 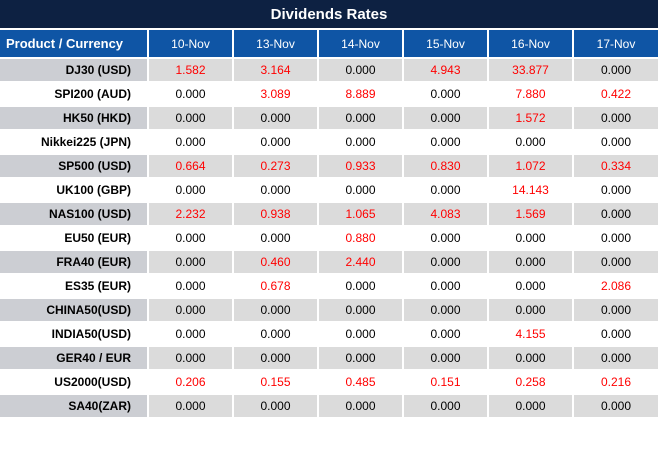 I want to click on value-cell: 1.582, so click(x=191, y=70).